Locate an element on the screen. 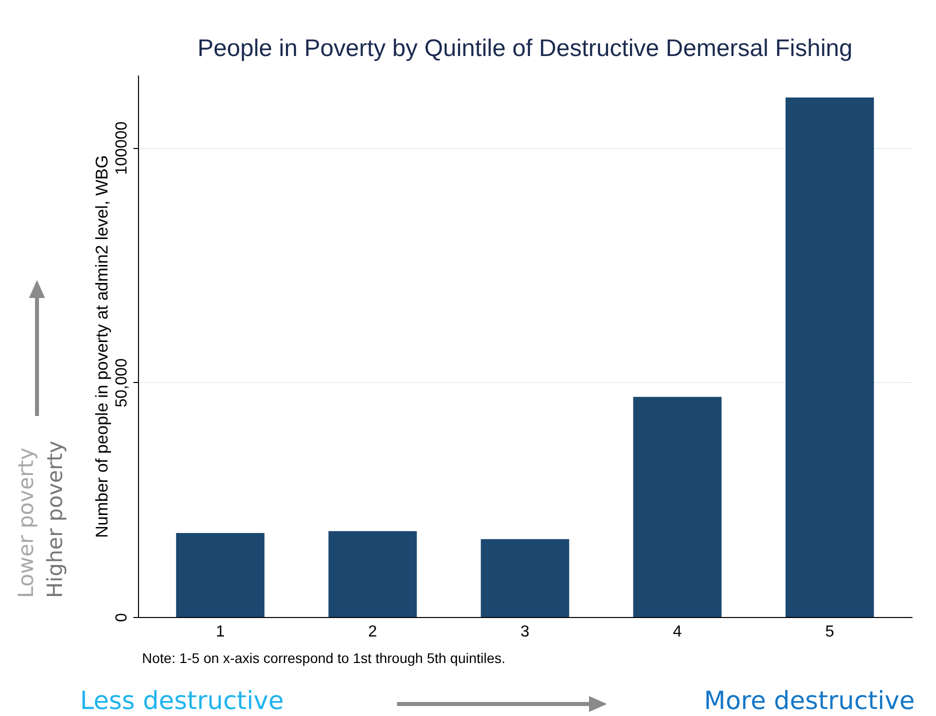  y-tick-label: 100000 is located at coordinates (122, 148).